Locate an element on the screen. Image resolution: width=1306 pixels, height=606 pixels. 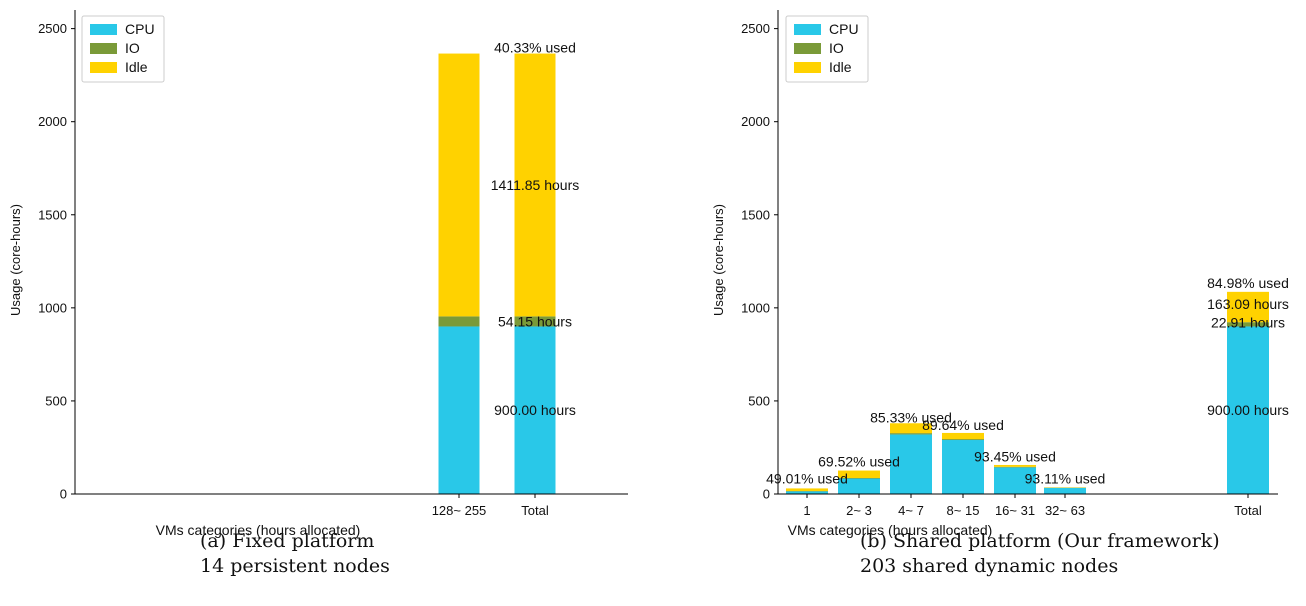
caption-title: (a) Fixed platform is located at coordinates (287, 541).